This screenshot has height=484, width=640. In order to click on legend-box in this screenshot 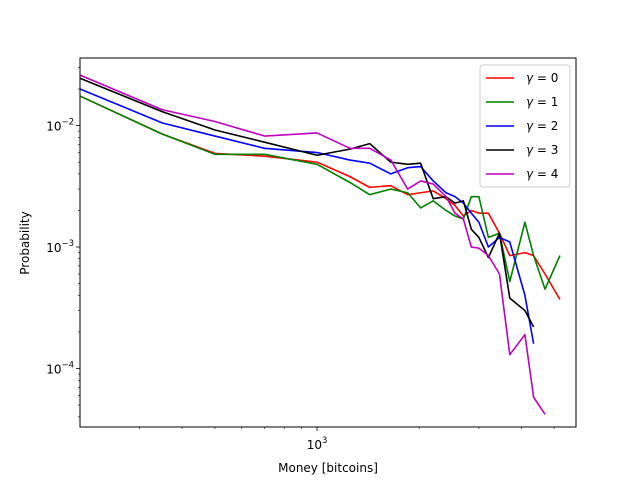, I will do `click(525, 126)`.